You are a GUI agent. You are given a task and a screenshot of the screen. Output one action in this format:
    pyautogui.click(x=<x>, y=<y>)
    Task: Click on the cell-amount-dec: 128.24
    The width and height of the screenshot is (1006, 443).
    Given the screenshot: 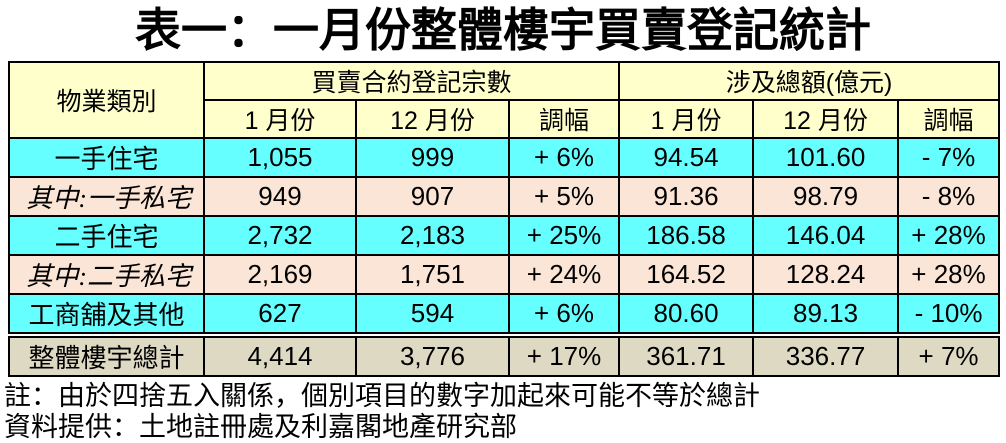 What is the action you would take?
    pyautogui.click(x=826, y=274)
    